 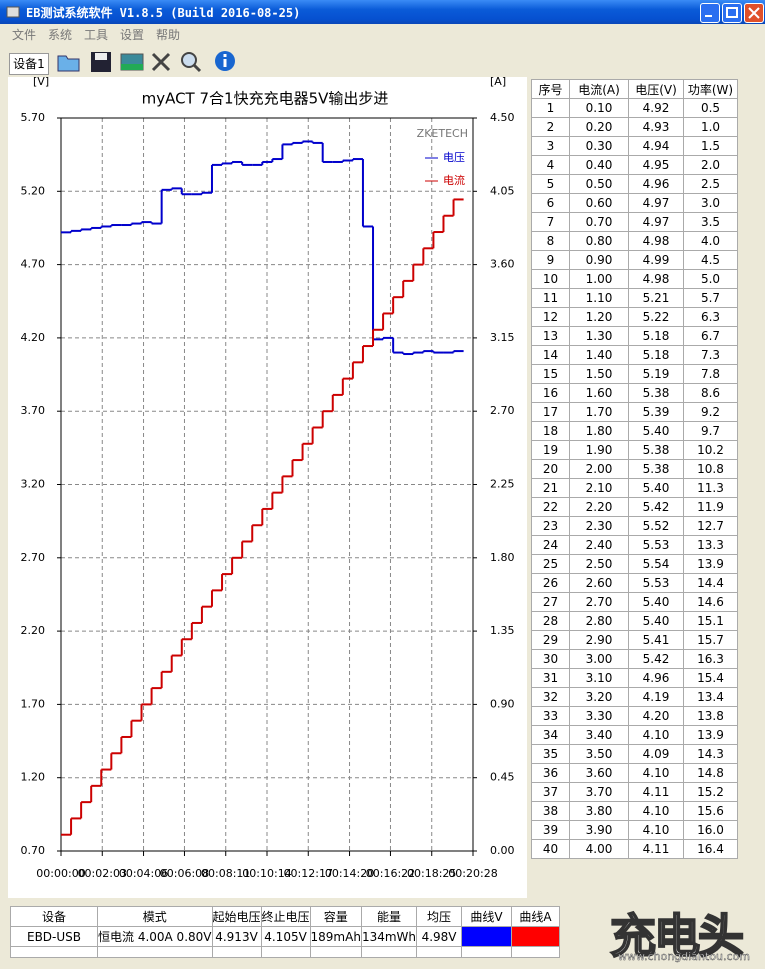 I want to click on table-cell: 26, so click(x=550, y=583).